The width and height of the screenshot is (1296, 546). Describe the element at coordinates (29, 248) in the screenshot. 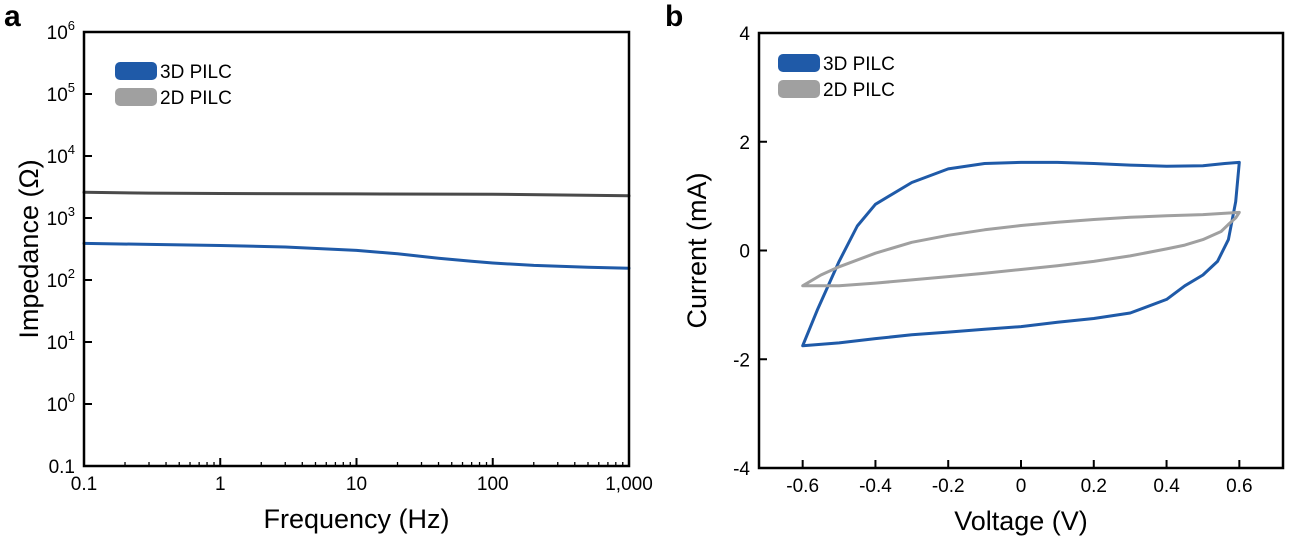

I see `panel-a-y-axis-label: Impedance (Ω)` at that location.